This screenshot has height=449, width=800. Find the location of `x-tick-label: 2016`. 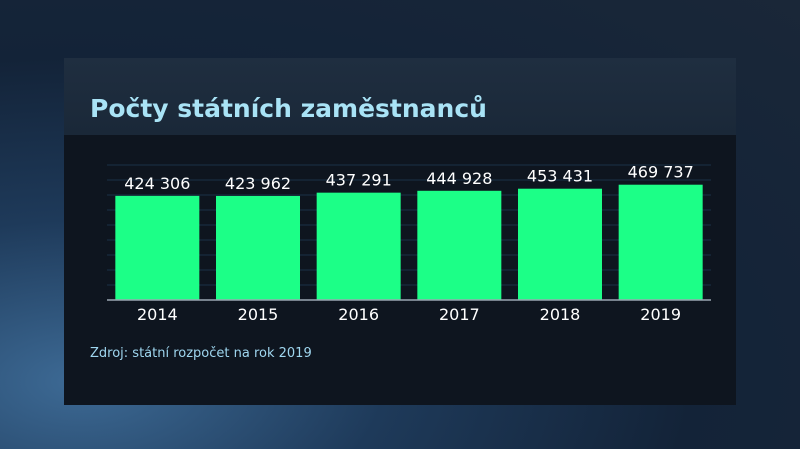

x-tick-label: 2016 is located at coordinates (358, 314).